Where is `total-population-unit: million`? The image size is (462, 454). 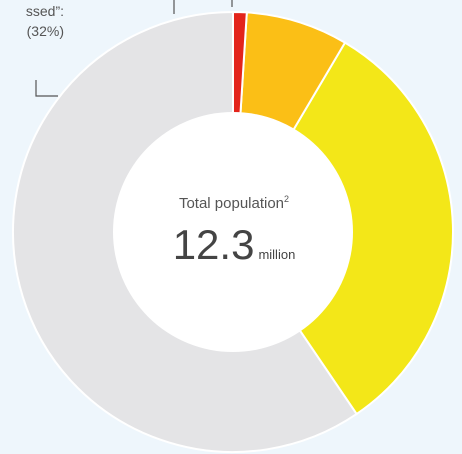
total-population-unit: million is located at coordinates (277, 254).